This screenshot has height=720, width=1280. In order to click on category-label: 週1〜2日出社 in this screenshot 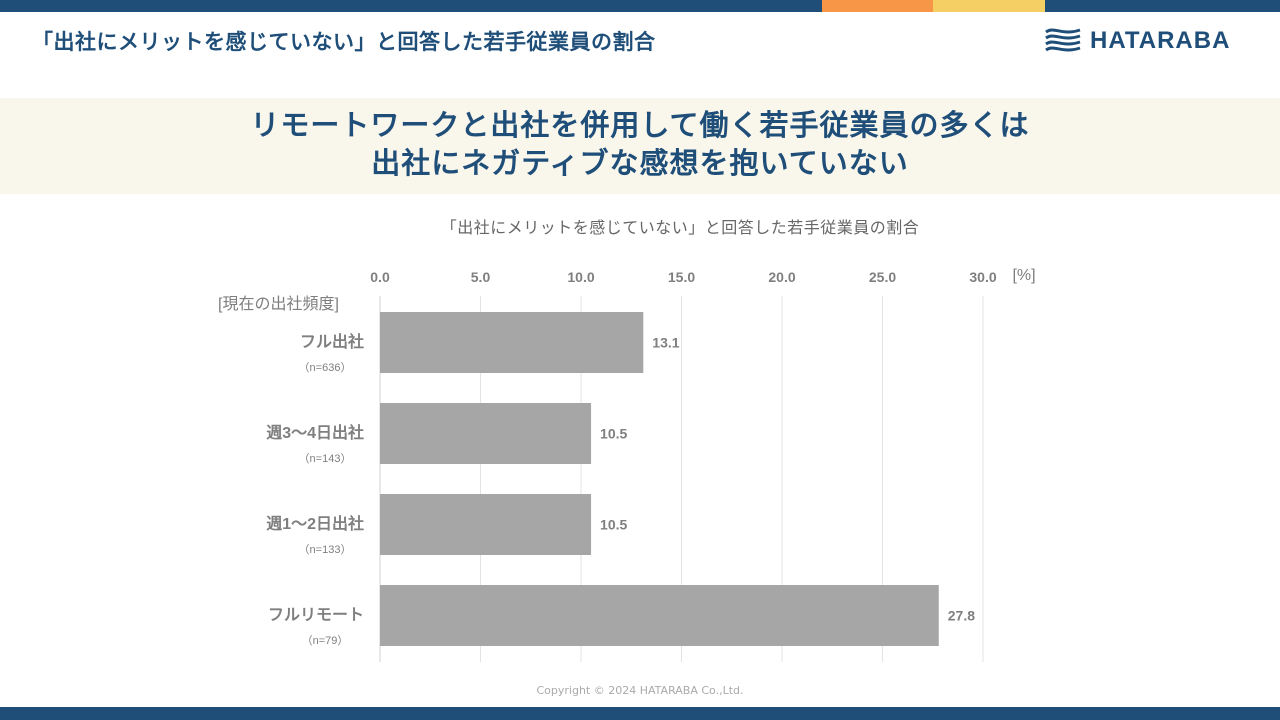, I will do `click(315, 523)`.